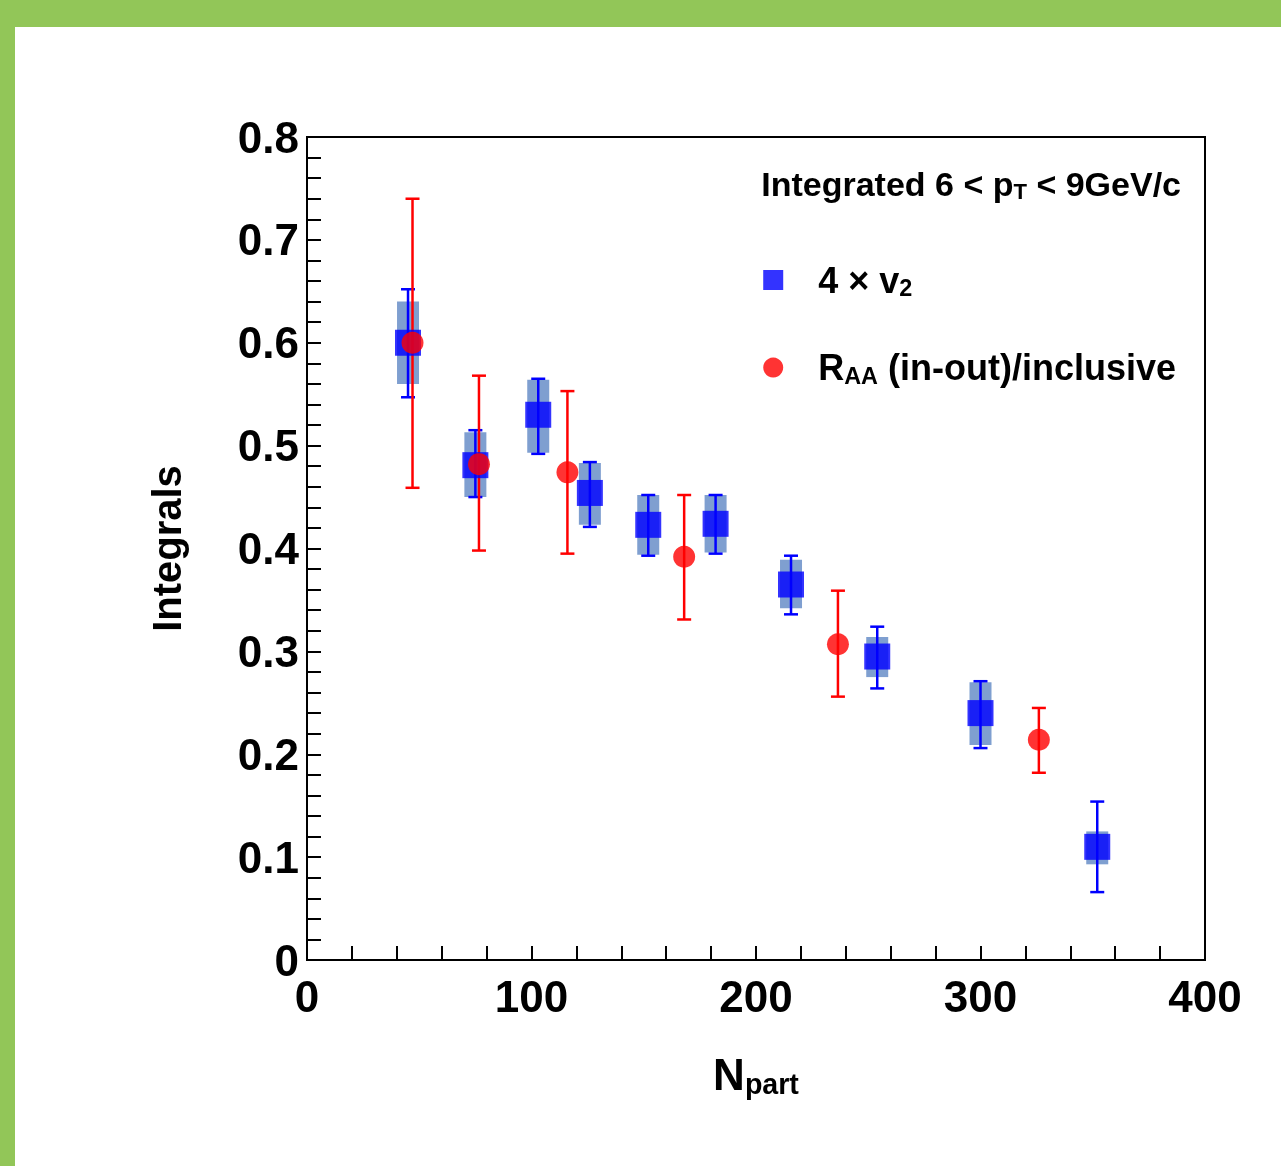 This screenshot has width=1281, height=1166. What do you see at coordinates (980, 996) in the screenshot?
I see `x-tick-label: 300` at bounding box center [980, 996].